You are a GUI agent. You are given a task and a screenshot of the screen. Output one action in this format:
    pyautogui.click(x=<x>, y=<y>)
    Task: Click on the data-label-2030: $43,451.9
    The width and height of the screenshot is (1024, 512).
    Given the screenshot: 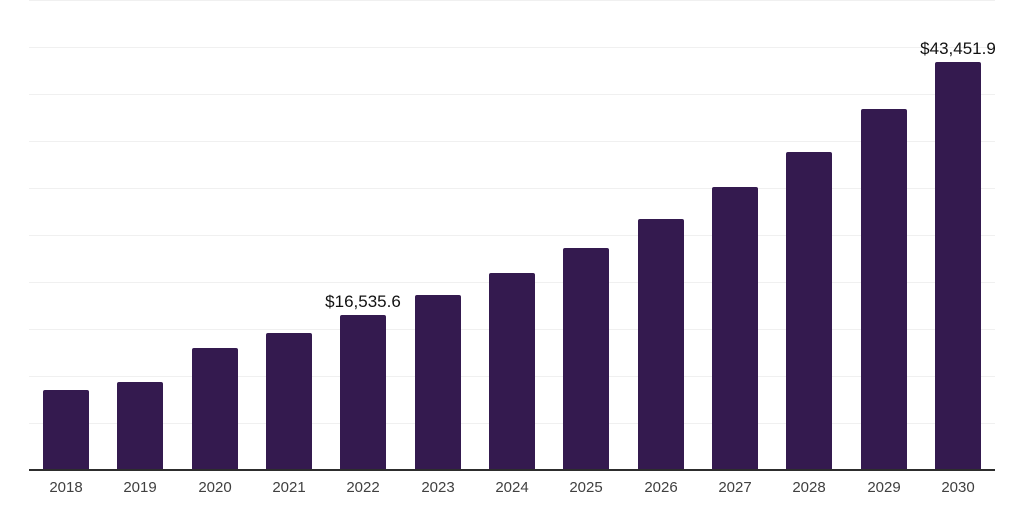 What is the action you would take?
    pyautogui.click(x=958, y=48)
    